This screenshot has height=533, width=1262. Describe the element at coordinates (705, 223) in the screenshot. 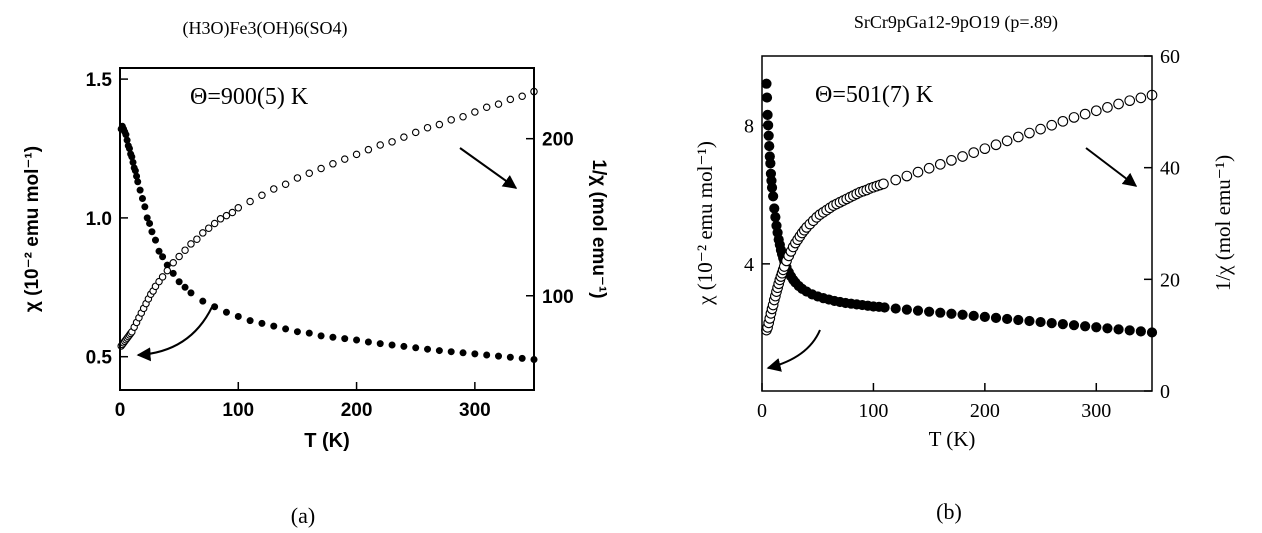

I see `ylabel-left-b: χ (10⁻² emu mol⁻¹)` at that location.